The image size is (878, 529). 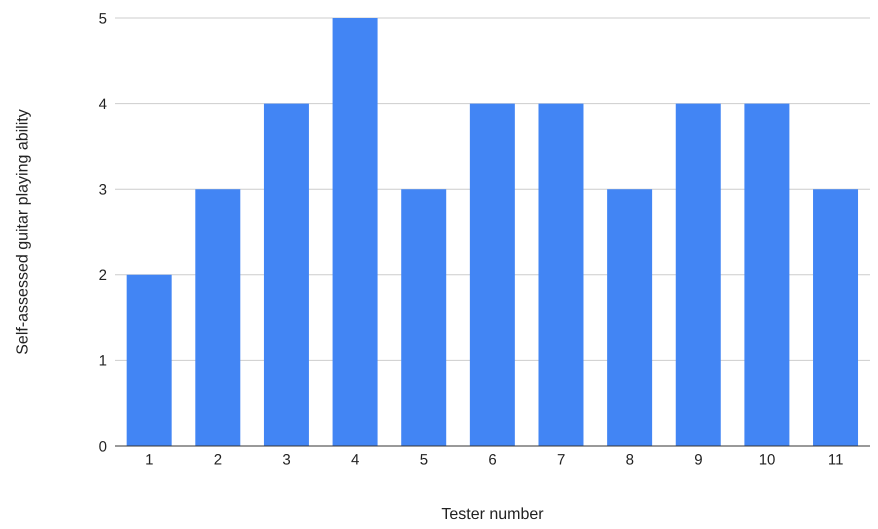 What do you see at coordinates (424, 460) in the screenshot?
I see `x-tick-label: 5` at bounding box center [424, 460].